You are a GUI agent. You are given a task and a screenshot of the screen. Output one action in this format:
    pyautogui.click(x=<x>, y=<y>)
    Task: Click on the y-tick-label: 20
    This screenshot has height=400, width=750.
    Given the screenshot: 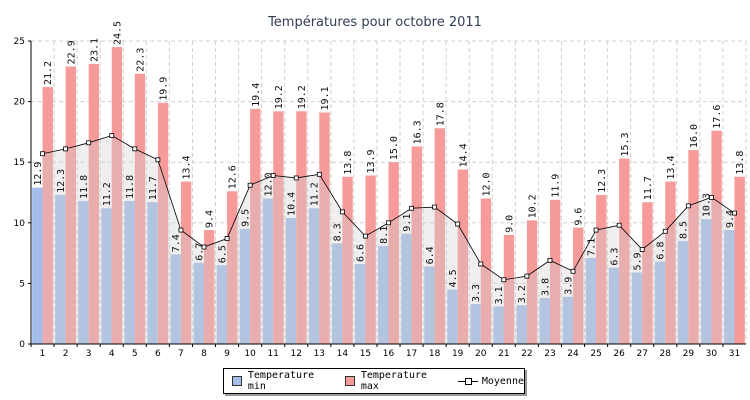 What is the action you would take?
    pyautogui.click(x=20, y=103)
    